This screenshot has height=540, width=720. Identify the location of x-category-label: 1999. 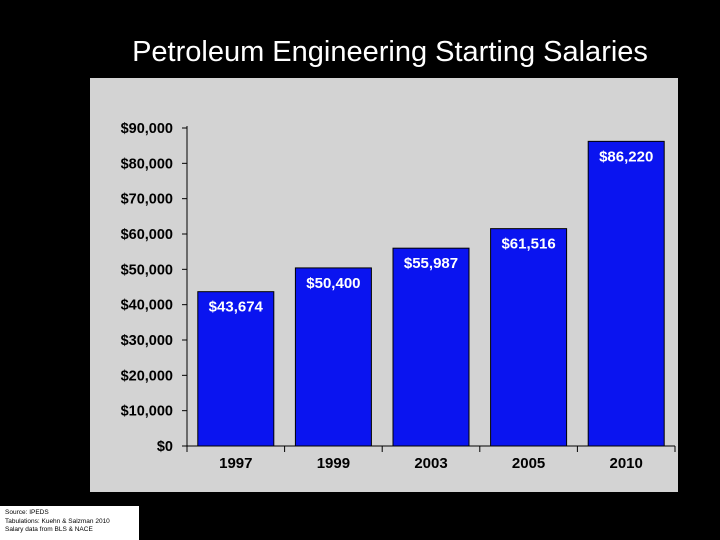
(333, 463).